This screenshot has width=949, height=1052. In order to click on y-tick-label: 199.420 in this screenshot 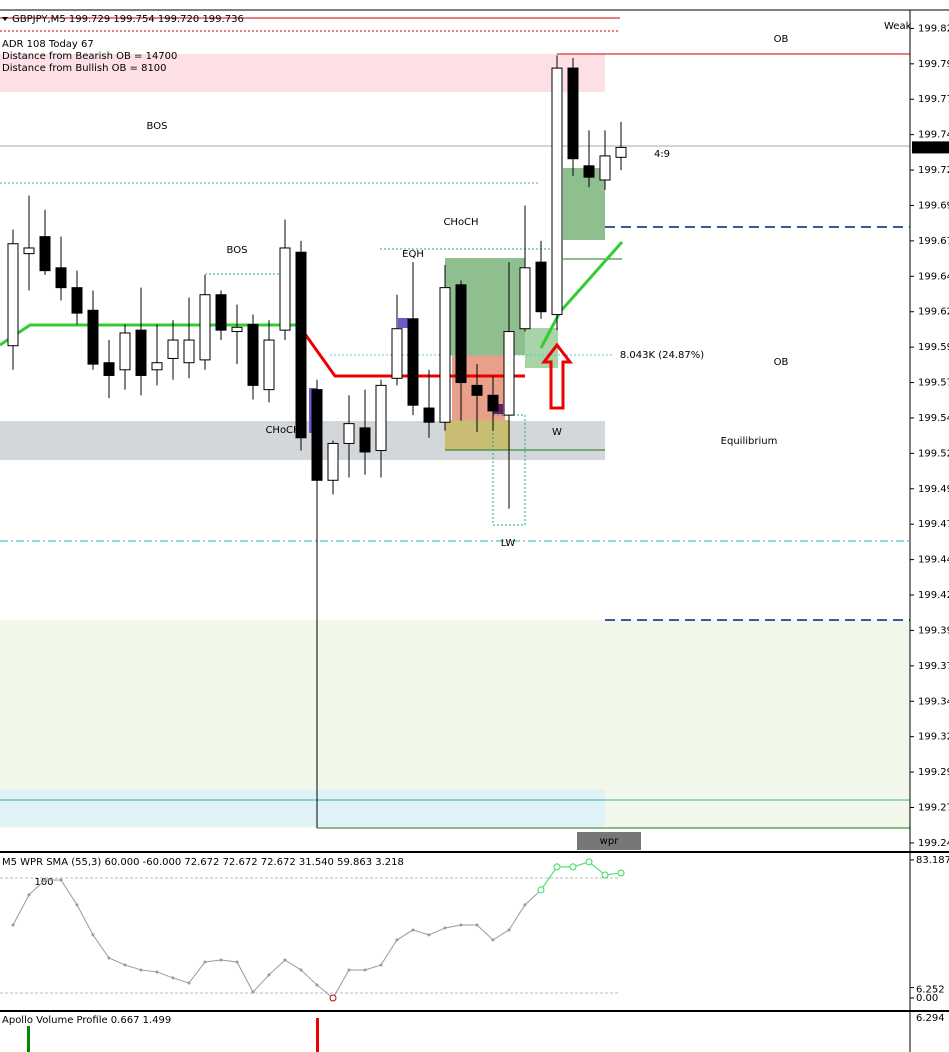, I will do `click(933, 595)`.